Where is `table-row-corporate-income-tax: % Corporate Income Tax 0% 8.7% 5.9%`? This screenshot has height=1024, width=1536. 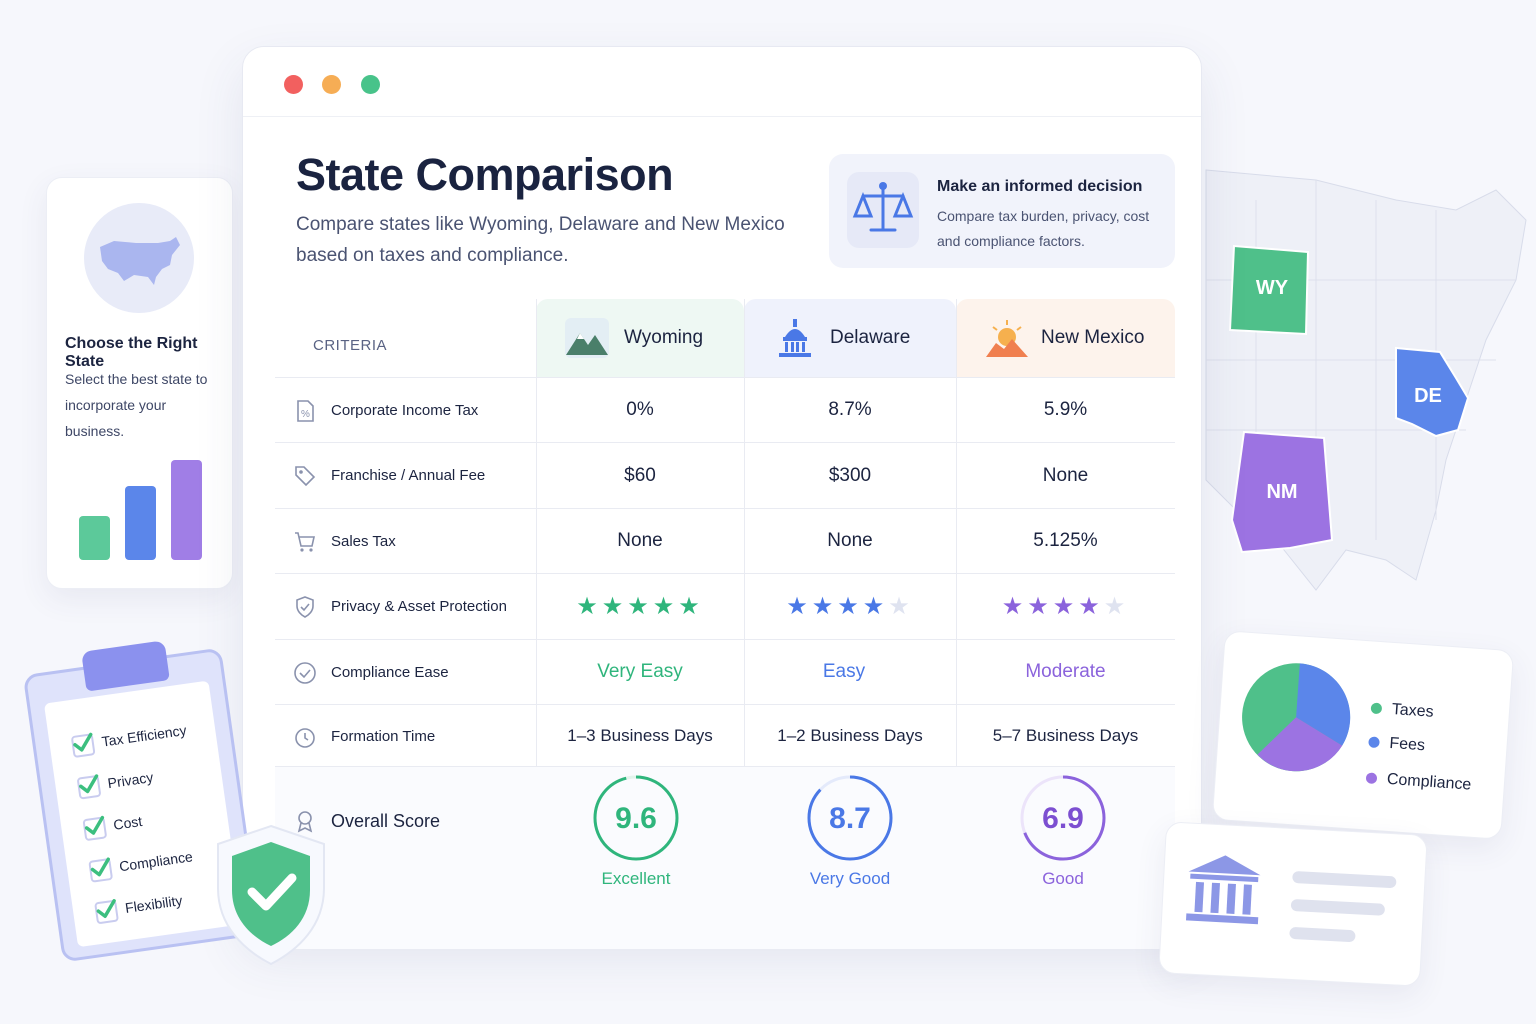
table-row-corporate-income-tax: % Corporate Income Tax 0% 8.7% 5.9% is located at coordinates (725, 409).